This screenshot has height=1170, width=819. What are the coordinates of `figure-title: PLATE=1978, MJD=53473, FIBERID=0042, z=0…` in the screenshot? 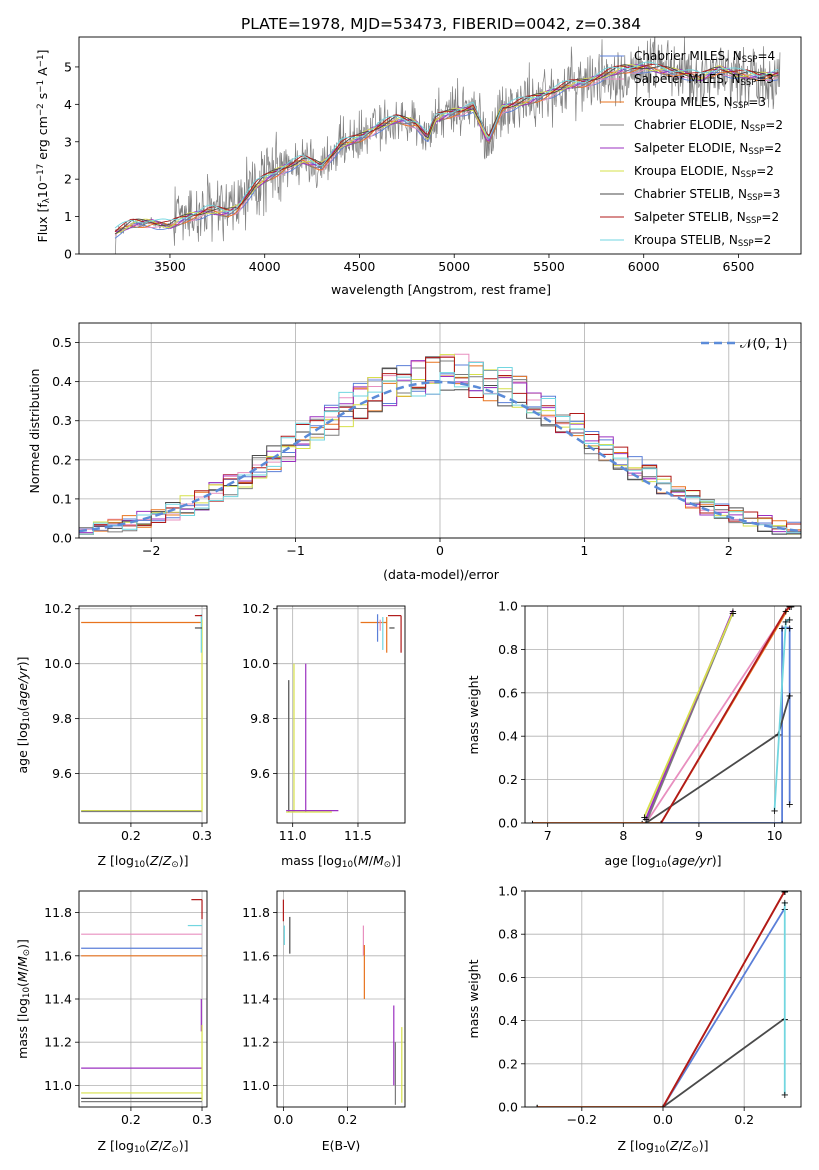 It's located at (441, 24).